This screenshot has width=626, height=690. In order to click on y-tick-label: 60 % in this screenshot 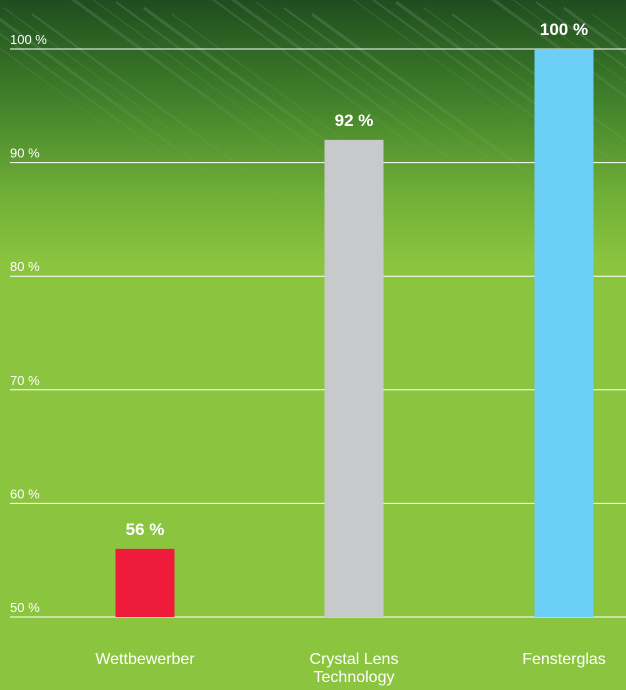, I will do `click(25, 493)`.